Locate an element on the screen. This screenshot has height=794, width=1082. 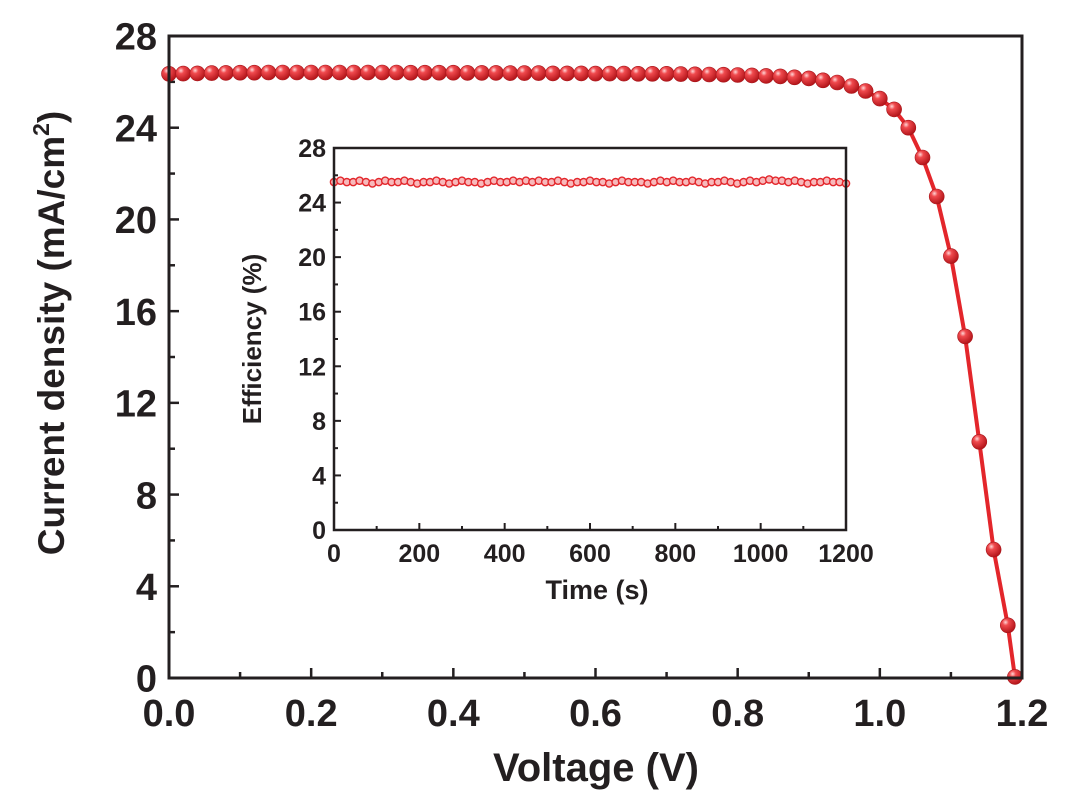
x-tick-label: 1.2 is located at coordinates (1022, 714).